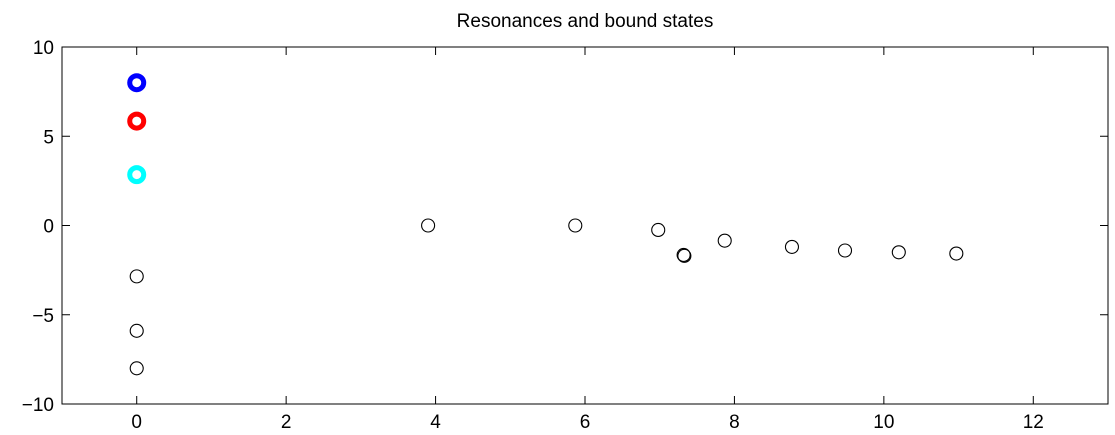 The image size is (1115, 435). What do you see at coordinates (585, 21) in the screenshot?
I see `chart-title: Resonances and bound states` at bounding box center [585, 21].